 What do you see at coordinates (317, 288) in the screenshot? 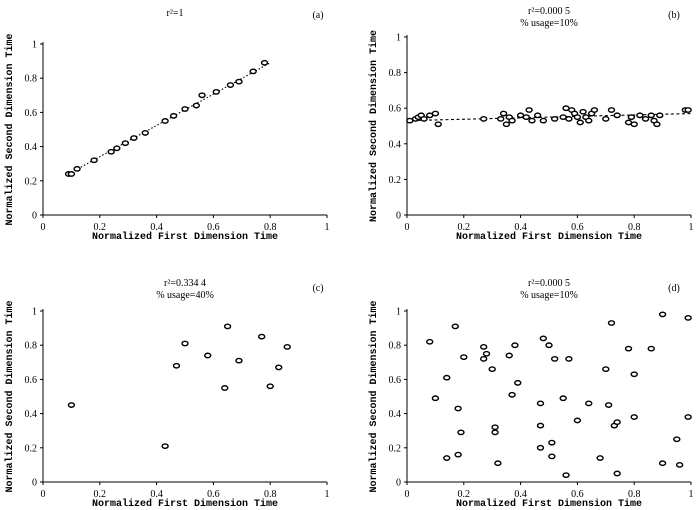
I see `panel-label: (c)` at bounding box center [317, 288].